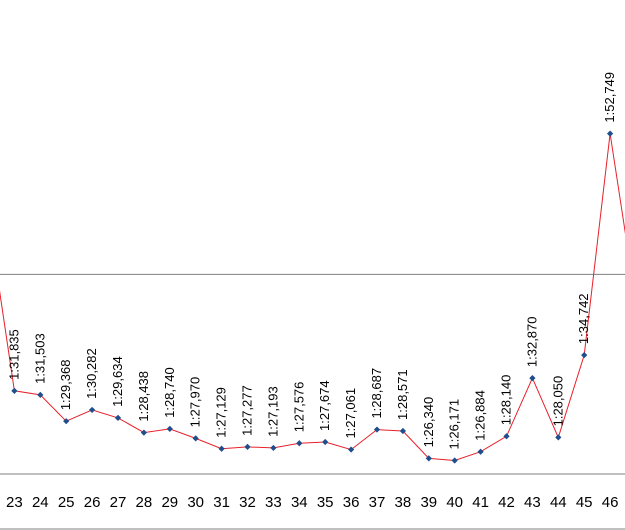  What do you see at coordinates (324, 405) in the screenshot?
I see `data-label-35: 1:27,674` at bounding box center [324, 405].